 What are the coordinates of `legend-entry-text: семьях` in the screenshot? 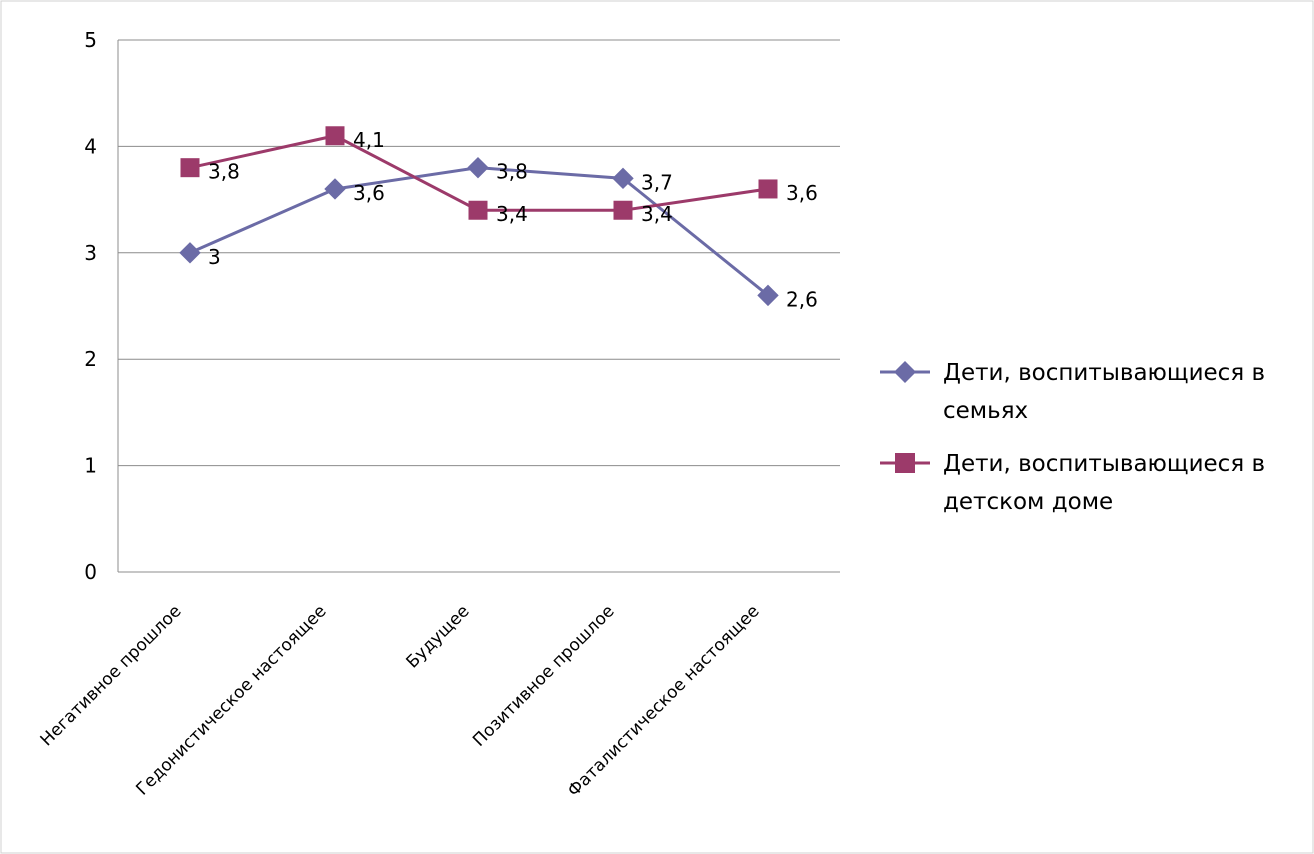 It's located at (985, 411).